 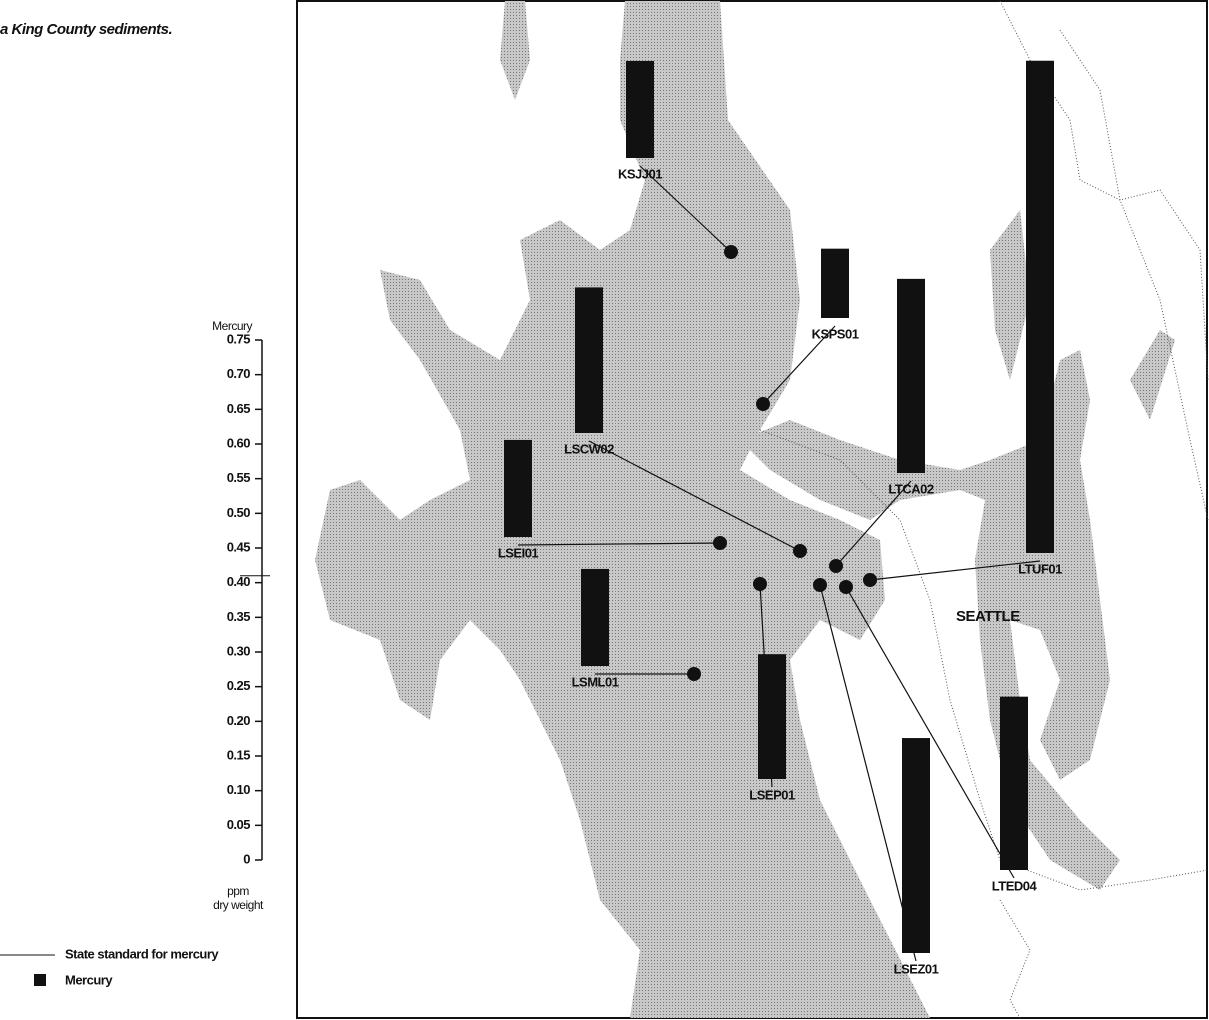 I want to click on unit-label: ppm, so click(x=238, y=891).